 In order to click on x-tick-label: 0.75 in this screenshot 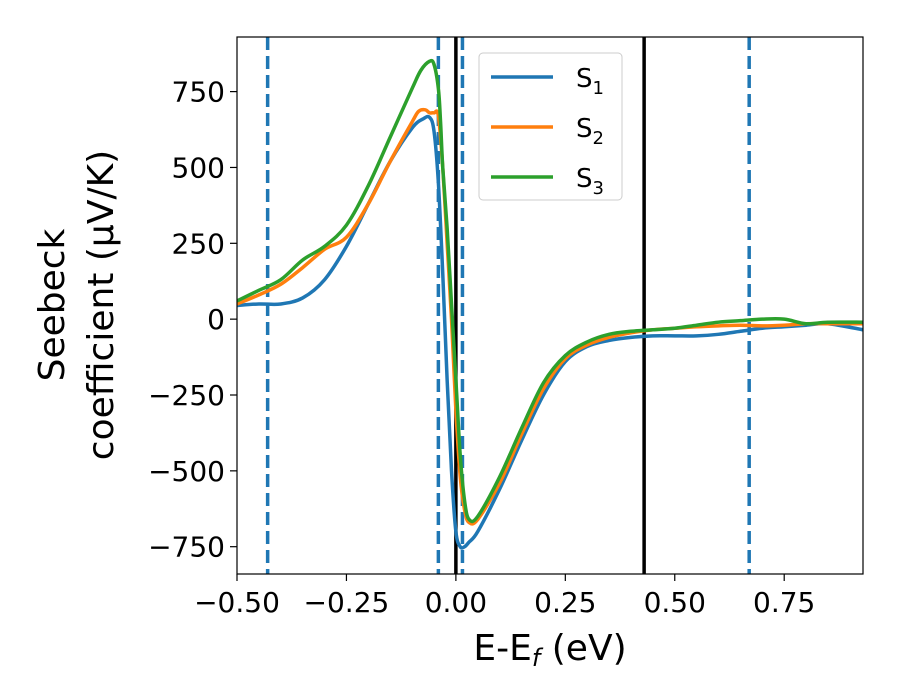, I will do `click(784, 602)`.